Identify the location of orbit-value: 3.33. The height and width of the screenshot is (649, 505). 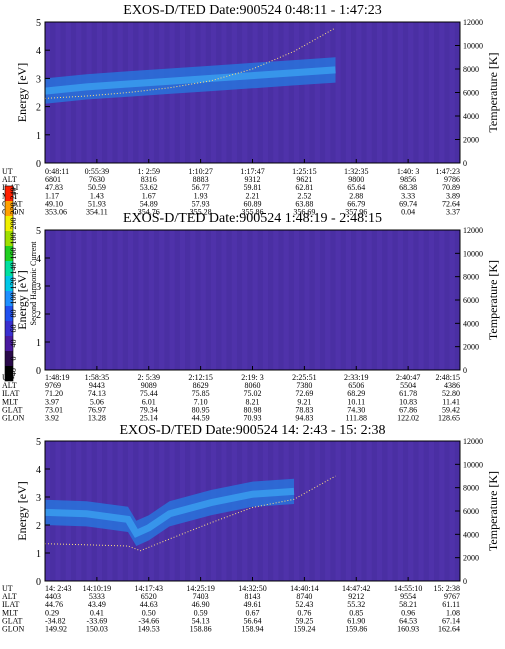
(408, 195).